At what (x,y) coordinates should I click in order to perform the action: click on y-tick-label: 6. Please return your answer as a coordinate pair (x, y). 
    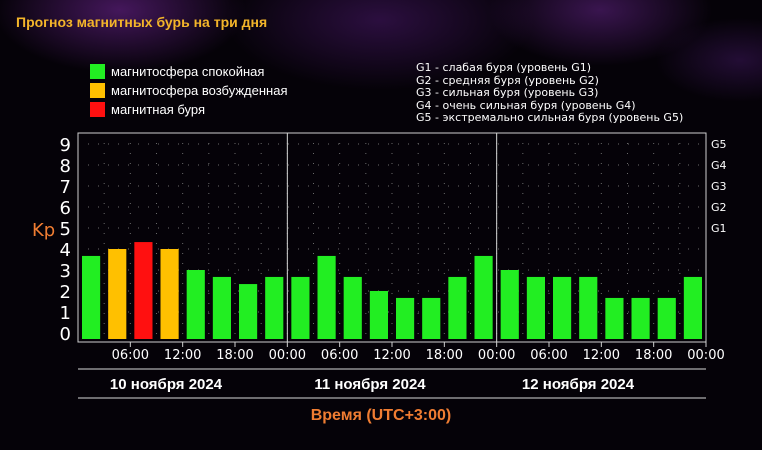
    Looking at the image, I should click on (65, 208).